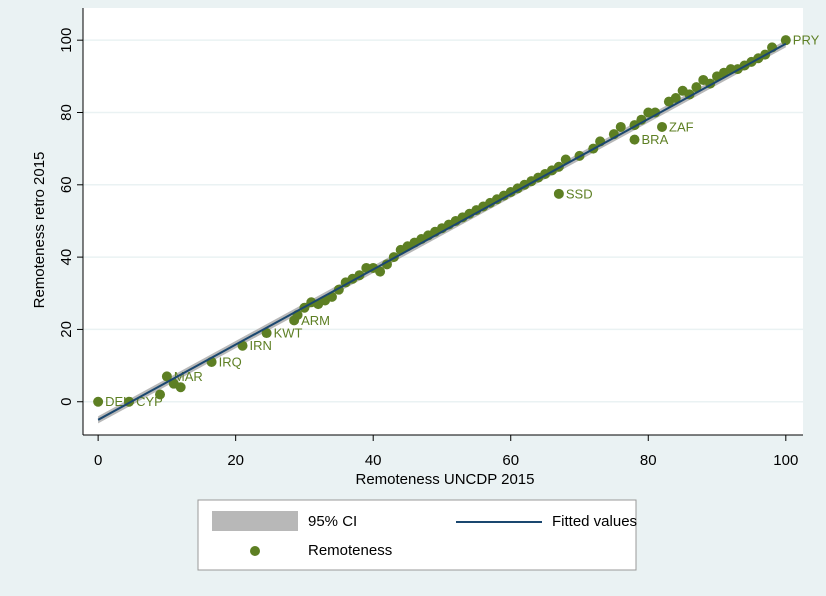 The image size is (826, 596). What do you see at coordinates (255, 551) in the screenshot?
I see `legend-point-swatch` at bounding box center [255, 551].